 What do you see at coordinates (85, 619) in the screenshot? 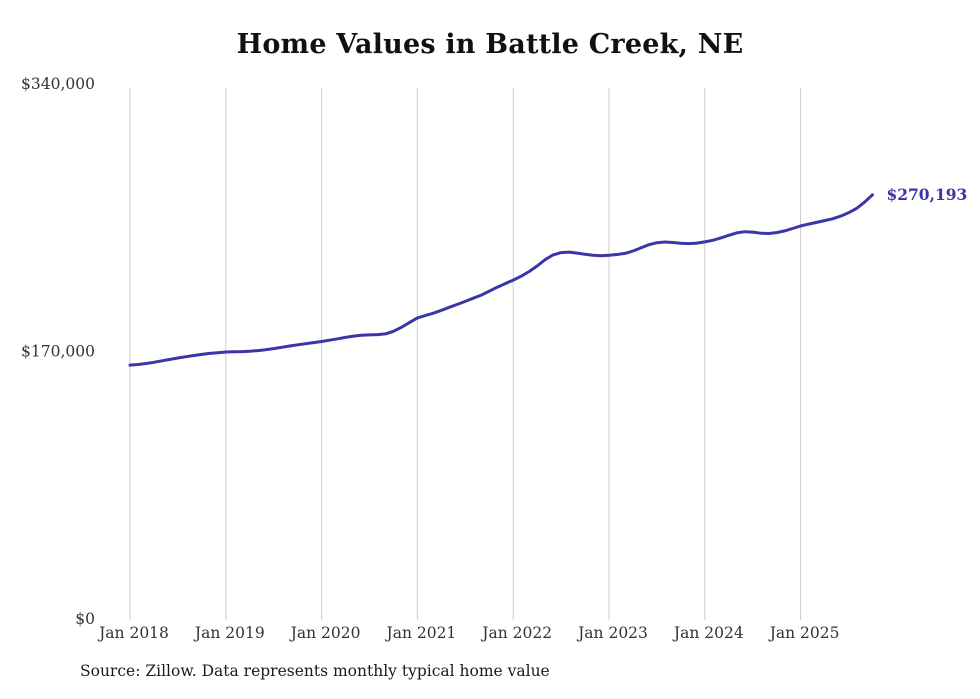
I see `y-tick-label: $0` at bounding box center [85, 619].